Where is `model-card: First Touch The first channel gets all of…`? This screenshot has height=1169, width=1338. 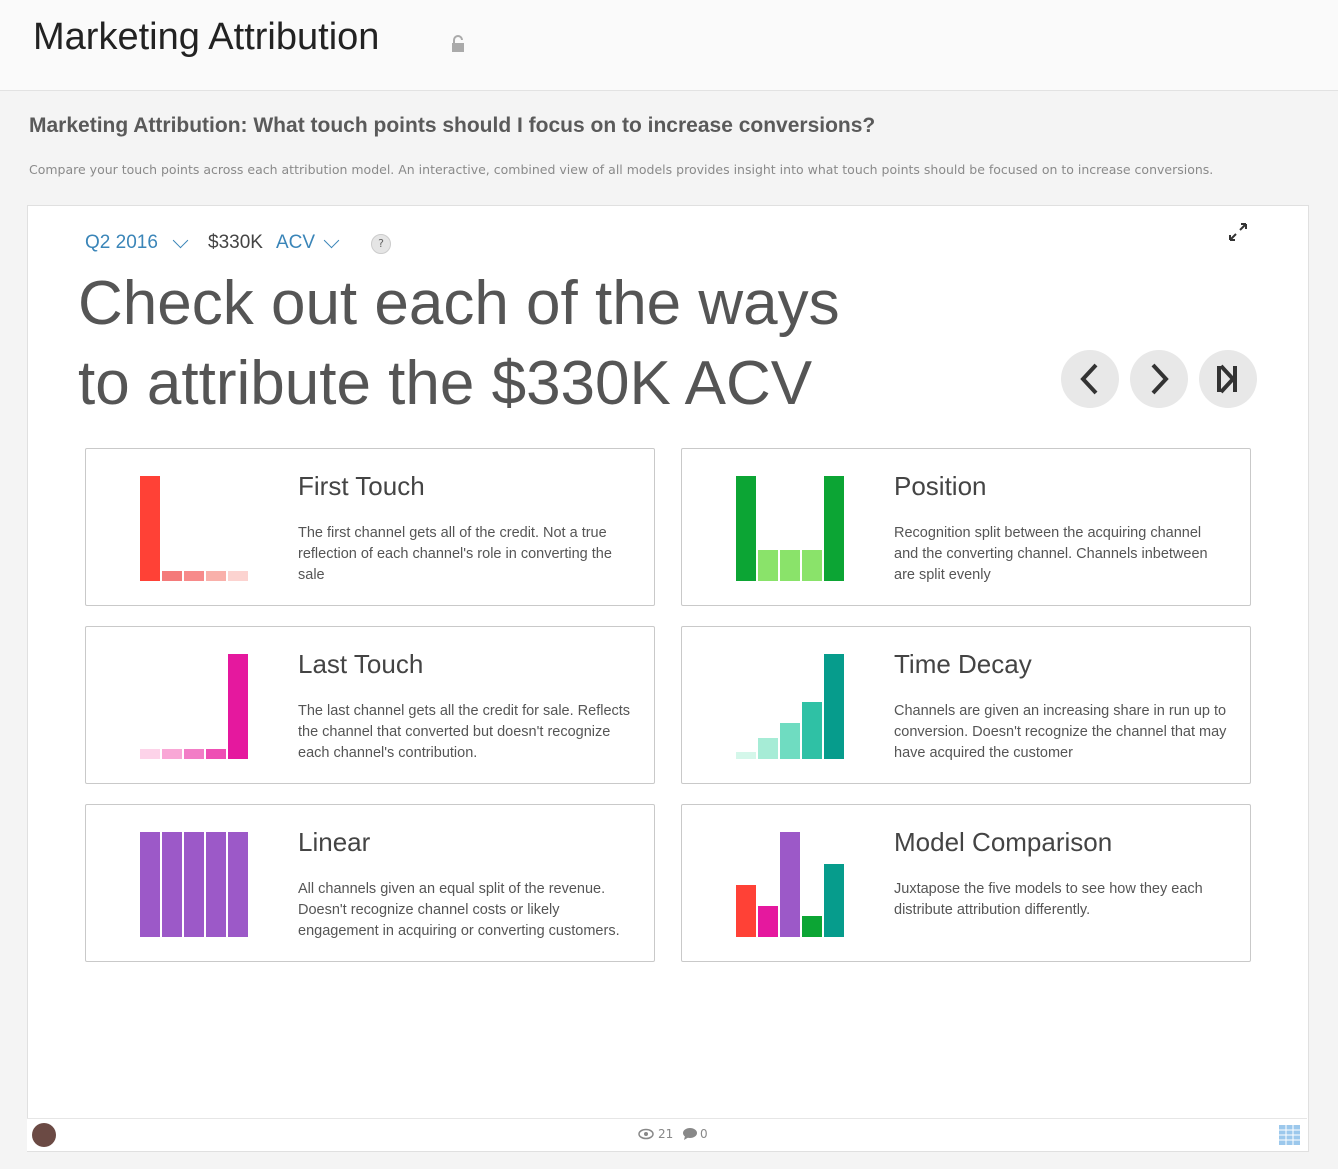
model-card: First Touch The first channel gets all of… is located at coordinates (370, 527).